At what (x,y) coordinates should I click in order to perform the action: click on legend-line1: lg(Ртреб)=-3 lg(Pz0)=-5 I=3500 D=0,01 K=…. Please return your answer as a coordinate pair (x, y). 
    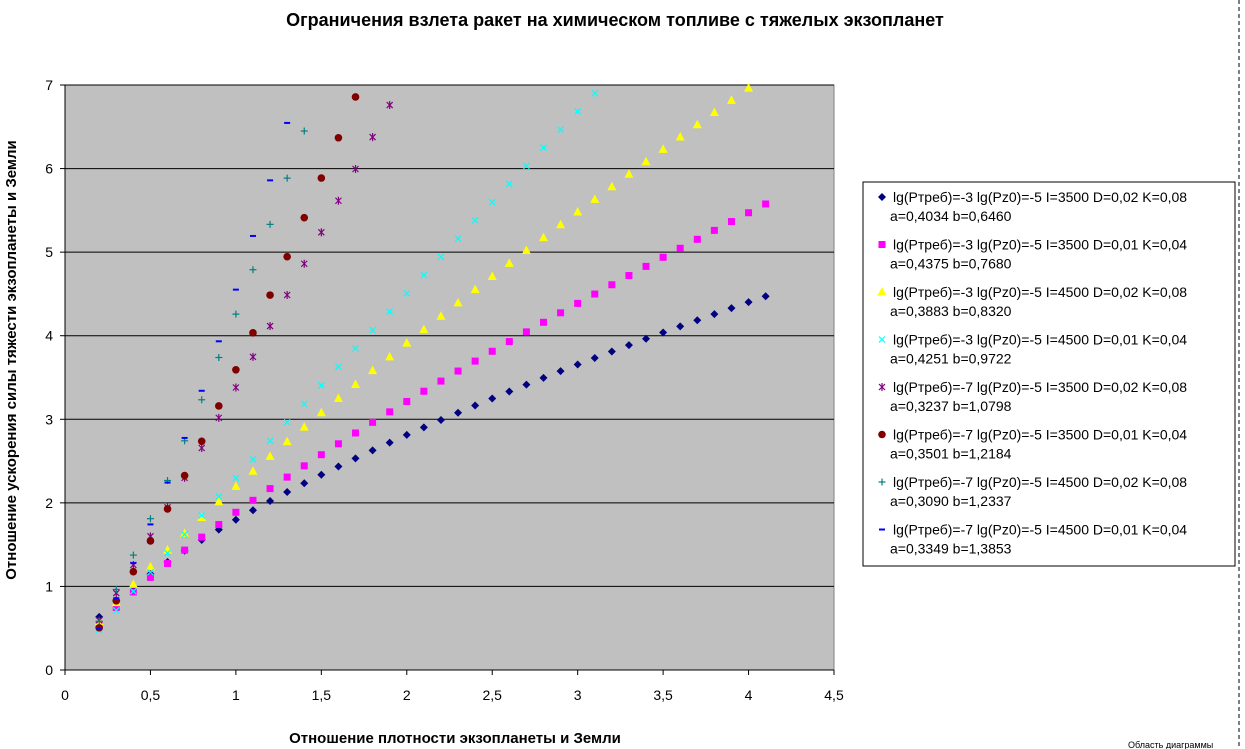
    Looking at the image, I should click on (1040, 245).